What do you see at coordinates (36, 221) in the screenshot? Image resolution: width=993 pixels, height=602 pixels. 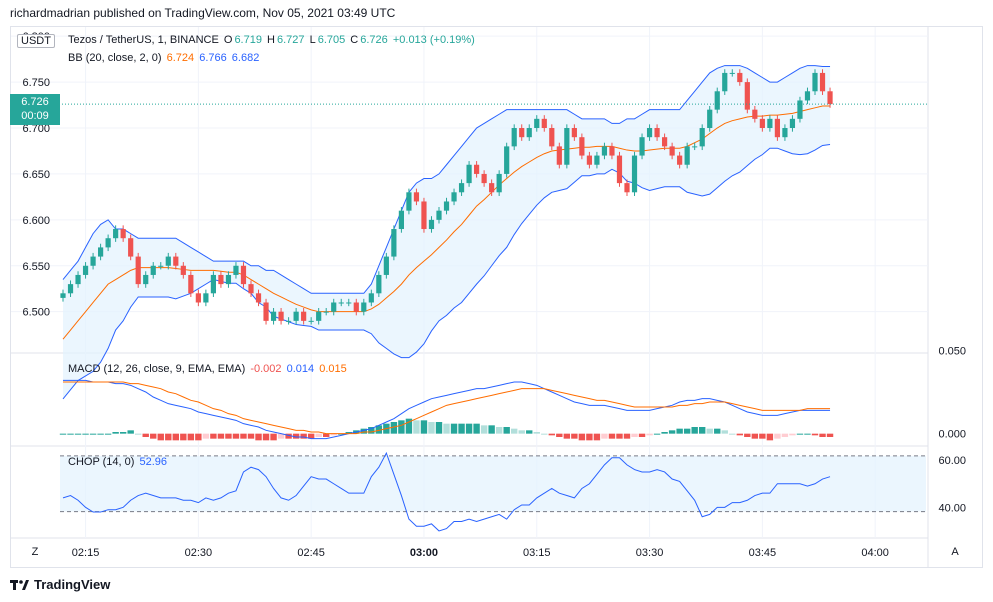 I see `price-tick-label: 6.600` at bounding box center [36, 221].